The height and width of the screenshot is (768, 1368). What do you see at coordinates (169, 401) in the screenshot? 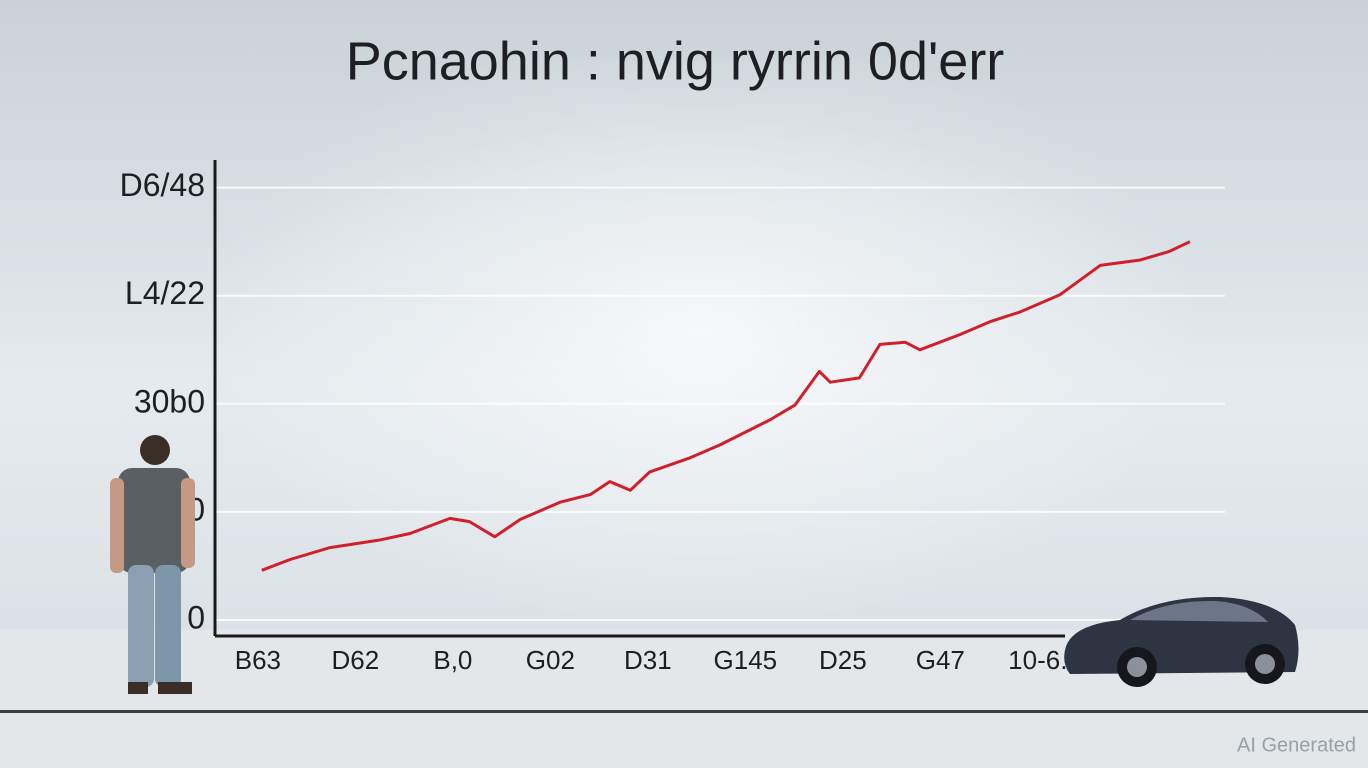
I see `y-tick-label: 30b0` at bounding box center [169, 401].